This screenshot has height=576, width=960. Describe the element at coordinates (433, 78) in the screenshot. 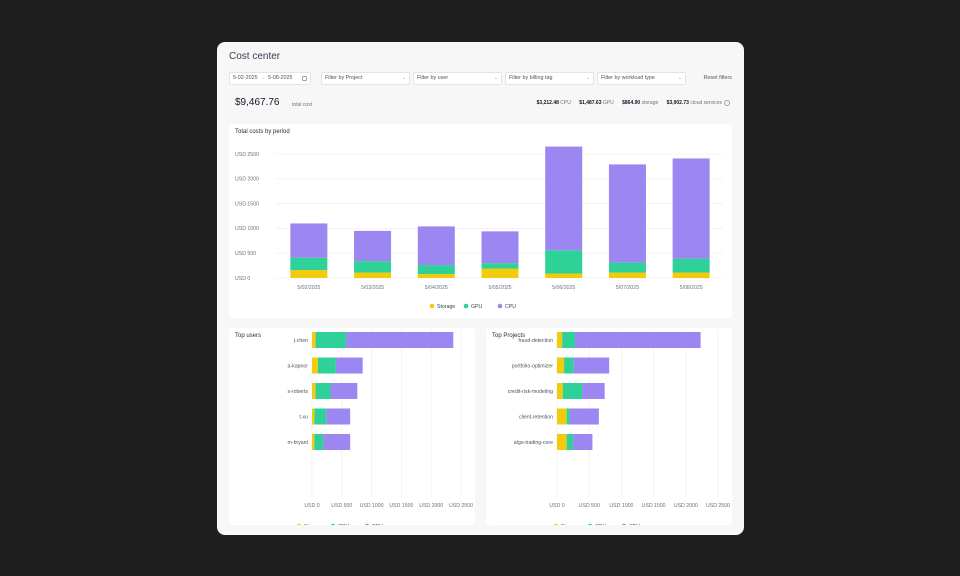

I see `user-filter-label: Filter by user` at that location.